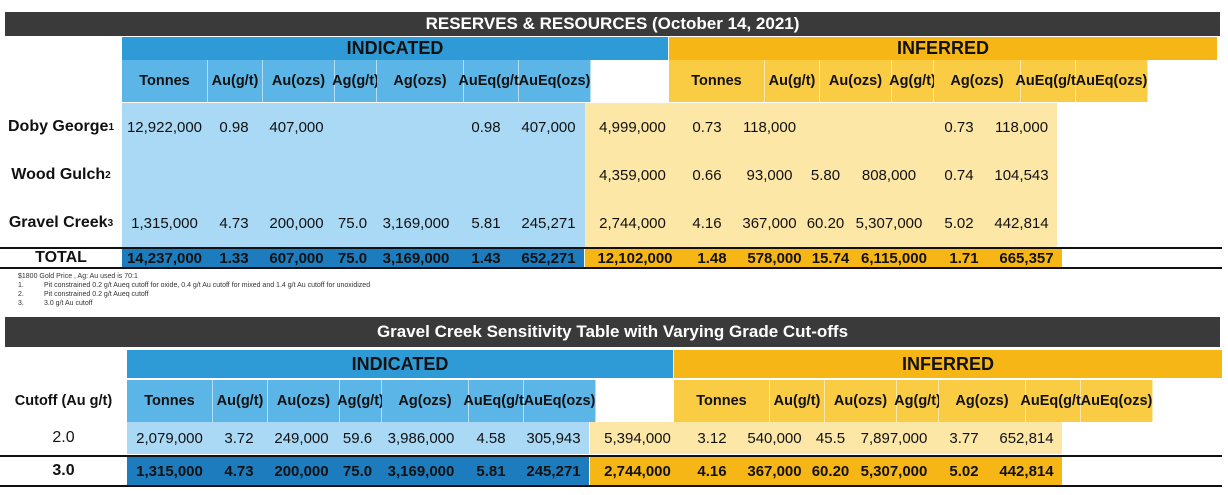  Describe the element at coordinates (296, 223) in the screenshot. I see `top-row-2-indicated-cell-2: 200,000` at that location.